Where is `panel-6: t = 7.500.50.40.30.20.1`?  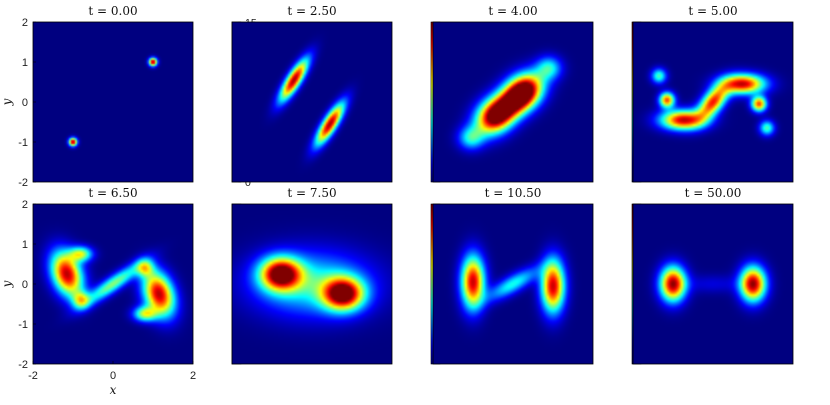
panel-6: t = 7.500.50.40.30.20.1 is located at coordinates (345, 275).